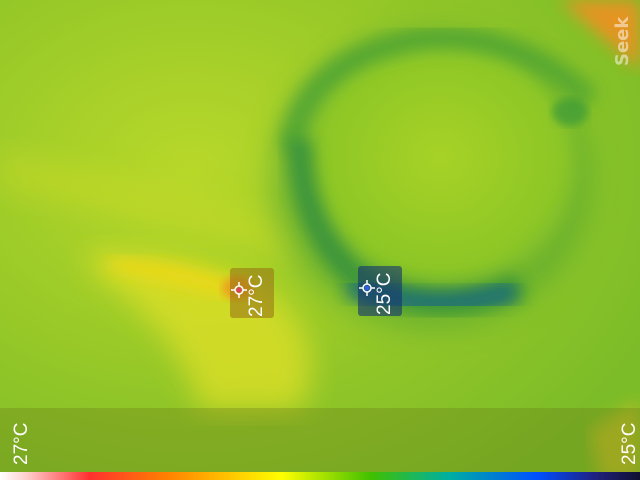 Image resolution: width=640 pixels, height=480 pixels. I want to click on color-palette-strip, so click(320, 476).